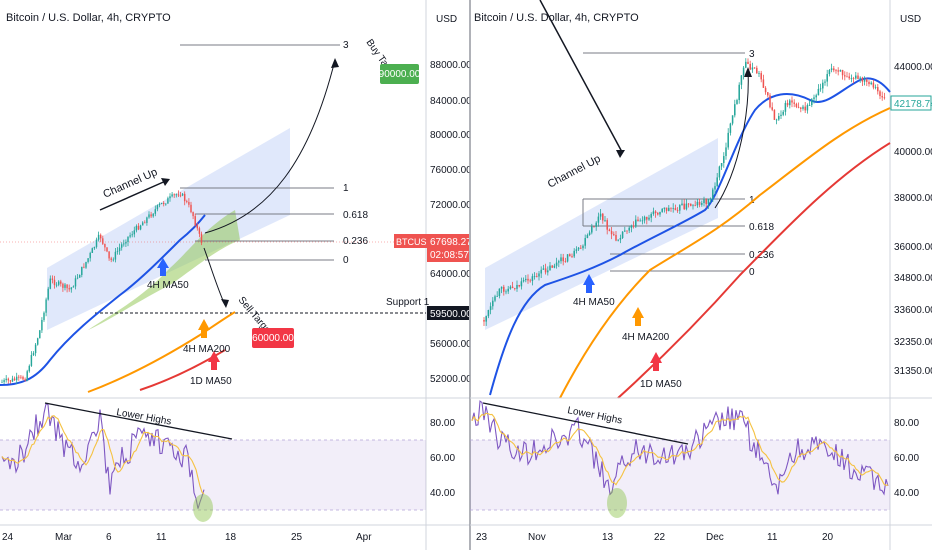  Describe the element at coordinates (448, 262) in the screenshot. I see `price-axis` at that location.